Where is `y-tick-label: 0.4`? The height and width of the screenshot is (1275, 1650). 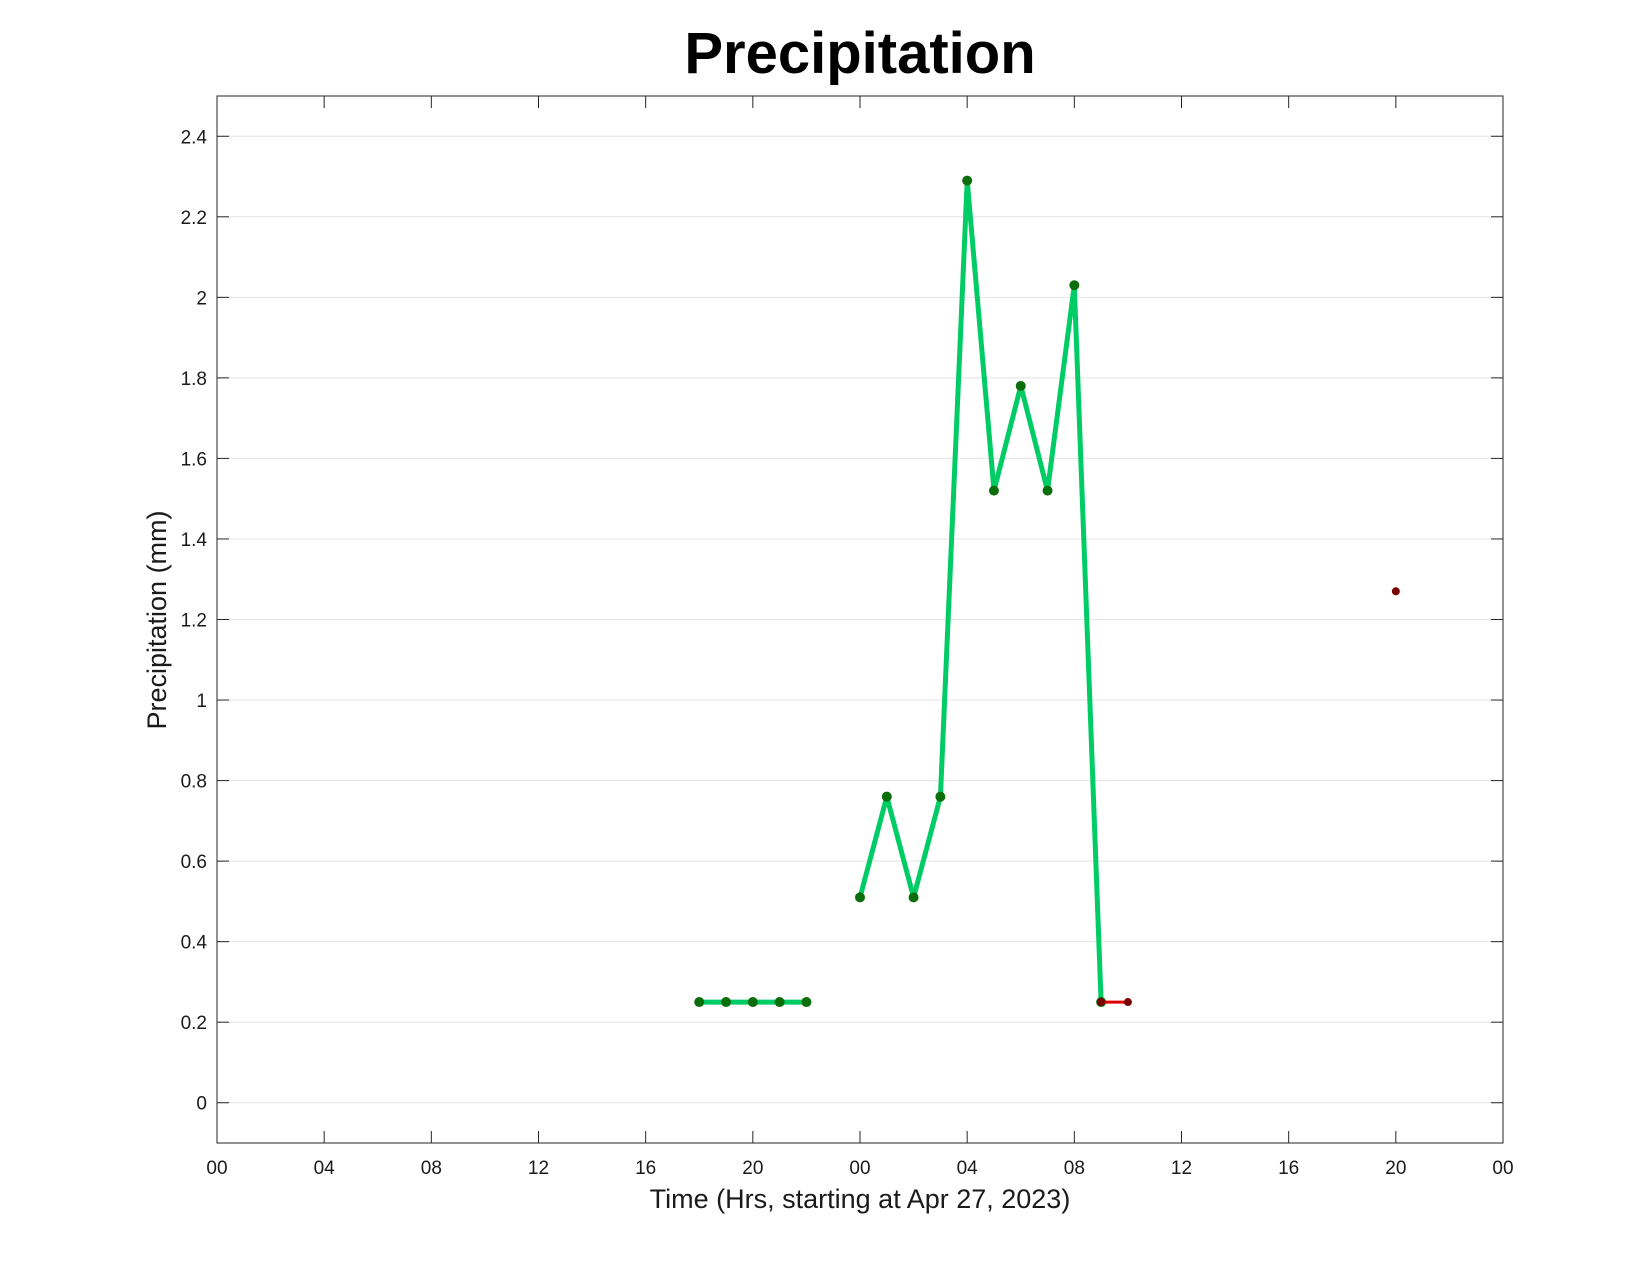 y-tick-label: 0.4 is located at coordinates (194, 943).